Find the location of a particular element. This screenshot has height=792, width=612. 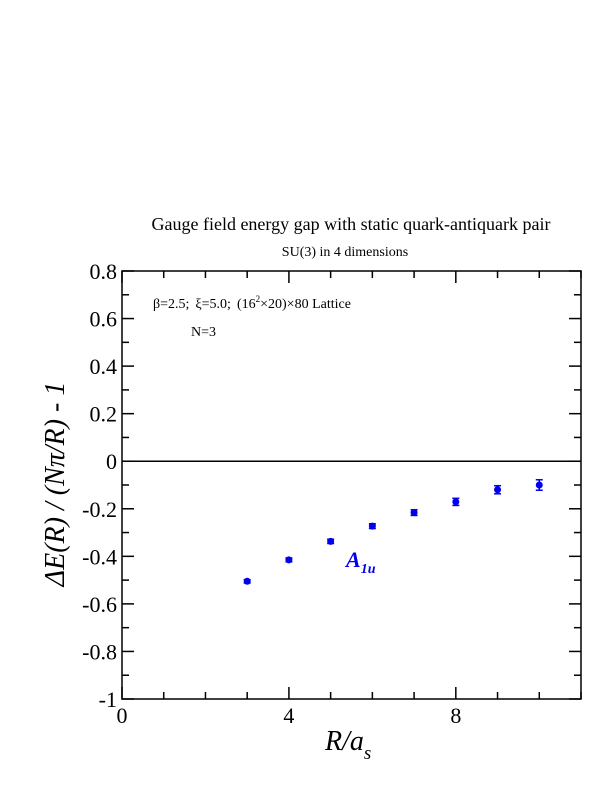

y-tick-label: 0.8 is located at coordinates (104, 271).